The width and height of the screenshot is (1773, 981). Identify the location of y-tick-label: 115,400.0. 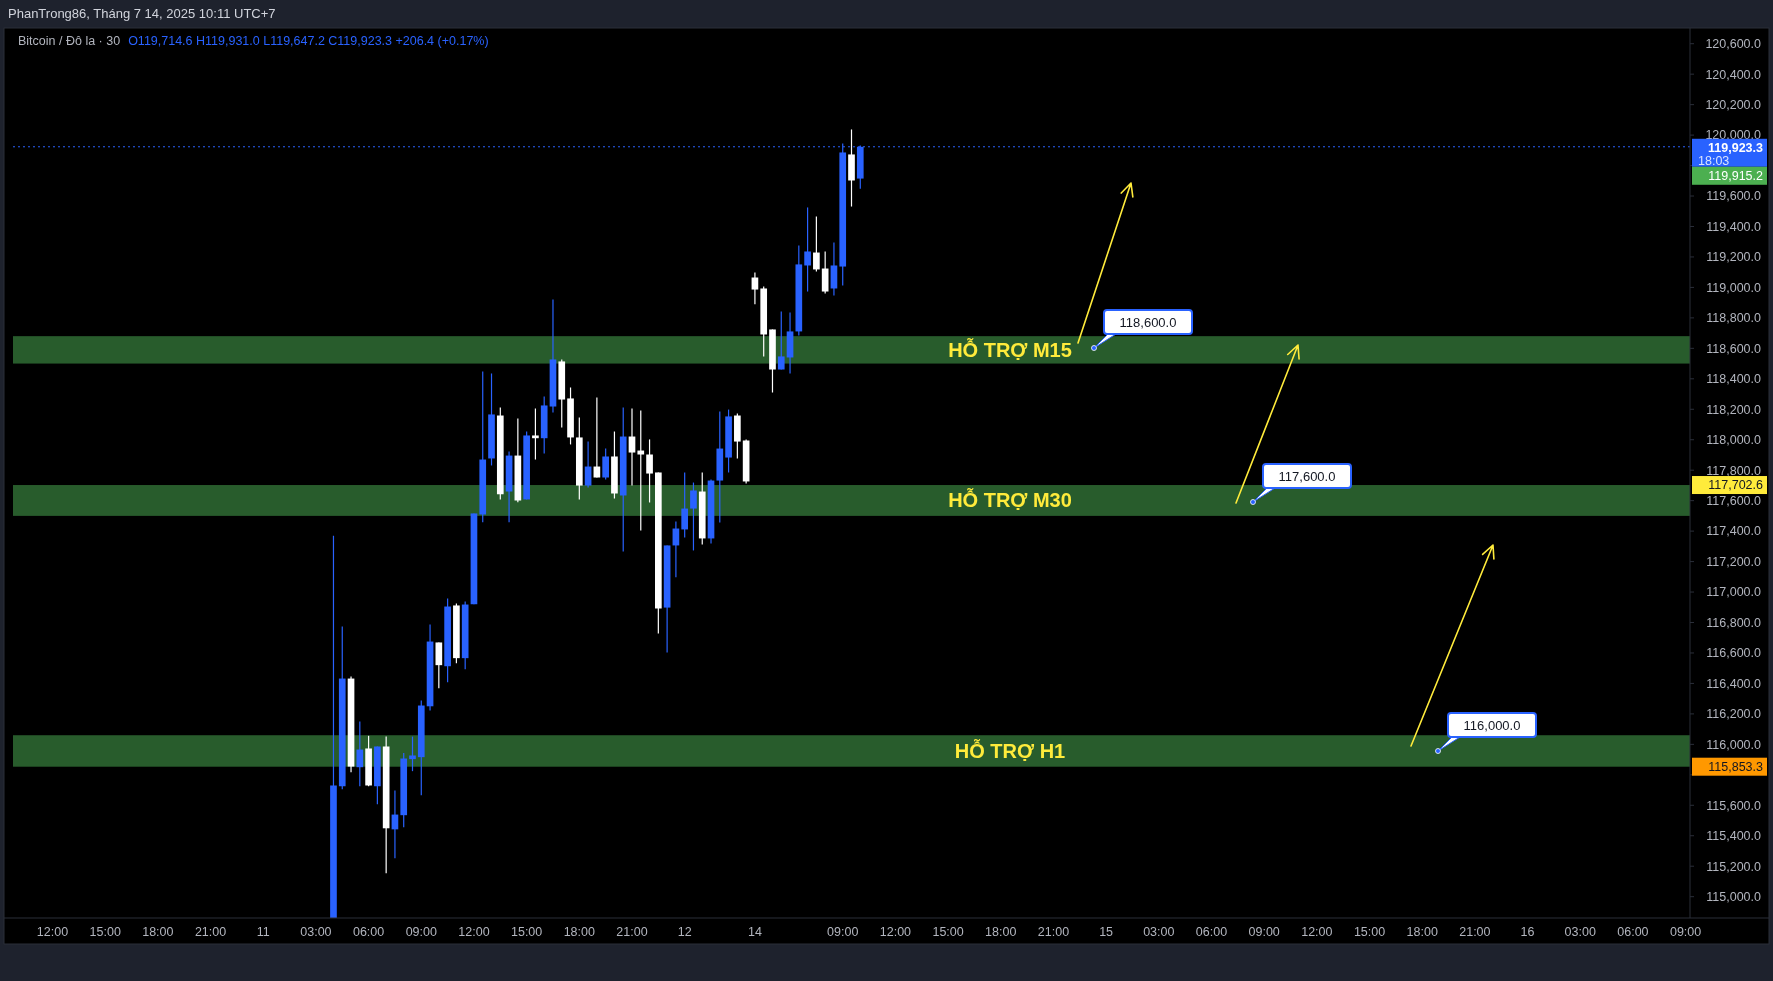
(1734, 836).